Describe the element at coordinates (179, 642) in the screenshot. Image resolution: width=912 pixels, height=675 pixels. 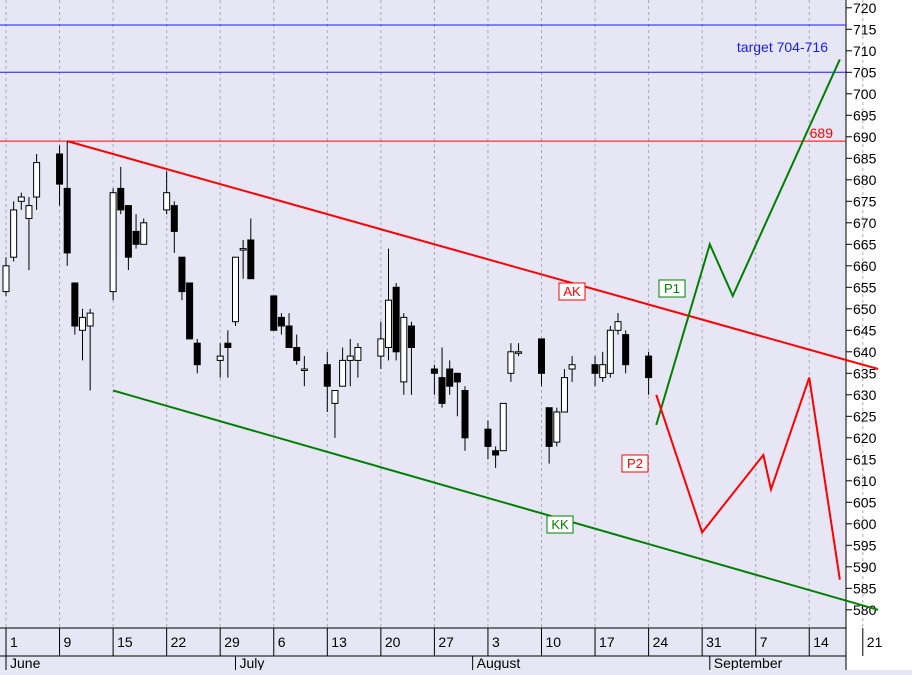
I see `x-tick-label: 22` at that location.